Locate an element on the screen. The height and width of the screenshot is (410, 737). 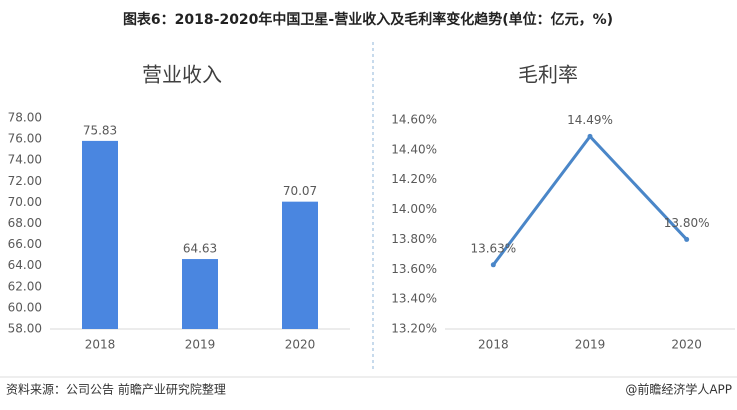
line is located at coordinates (590, 200).